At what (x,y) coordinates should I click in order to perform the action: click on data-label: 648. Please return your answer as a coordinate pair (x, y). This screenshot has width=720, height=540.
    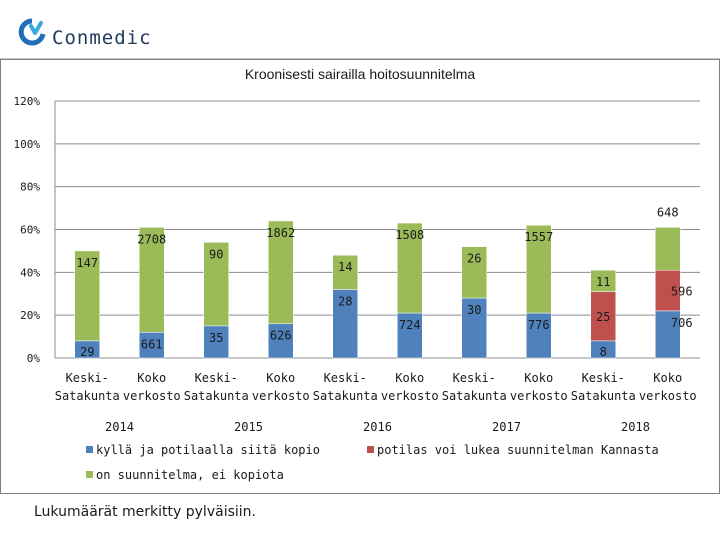
    Looking at the image, I should click on (668, 212).